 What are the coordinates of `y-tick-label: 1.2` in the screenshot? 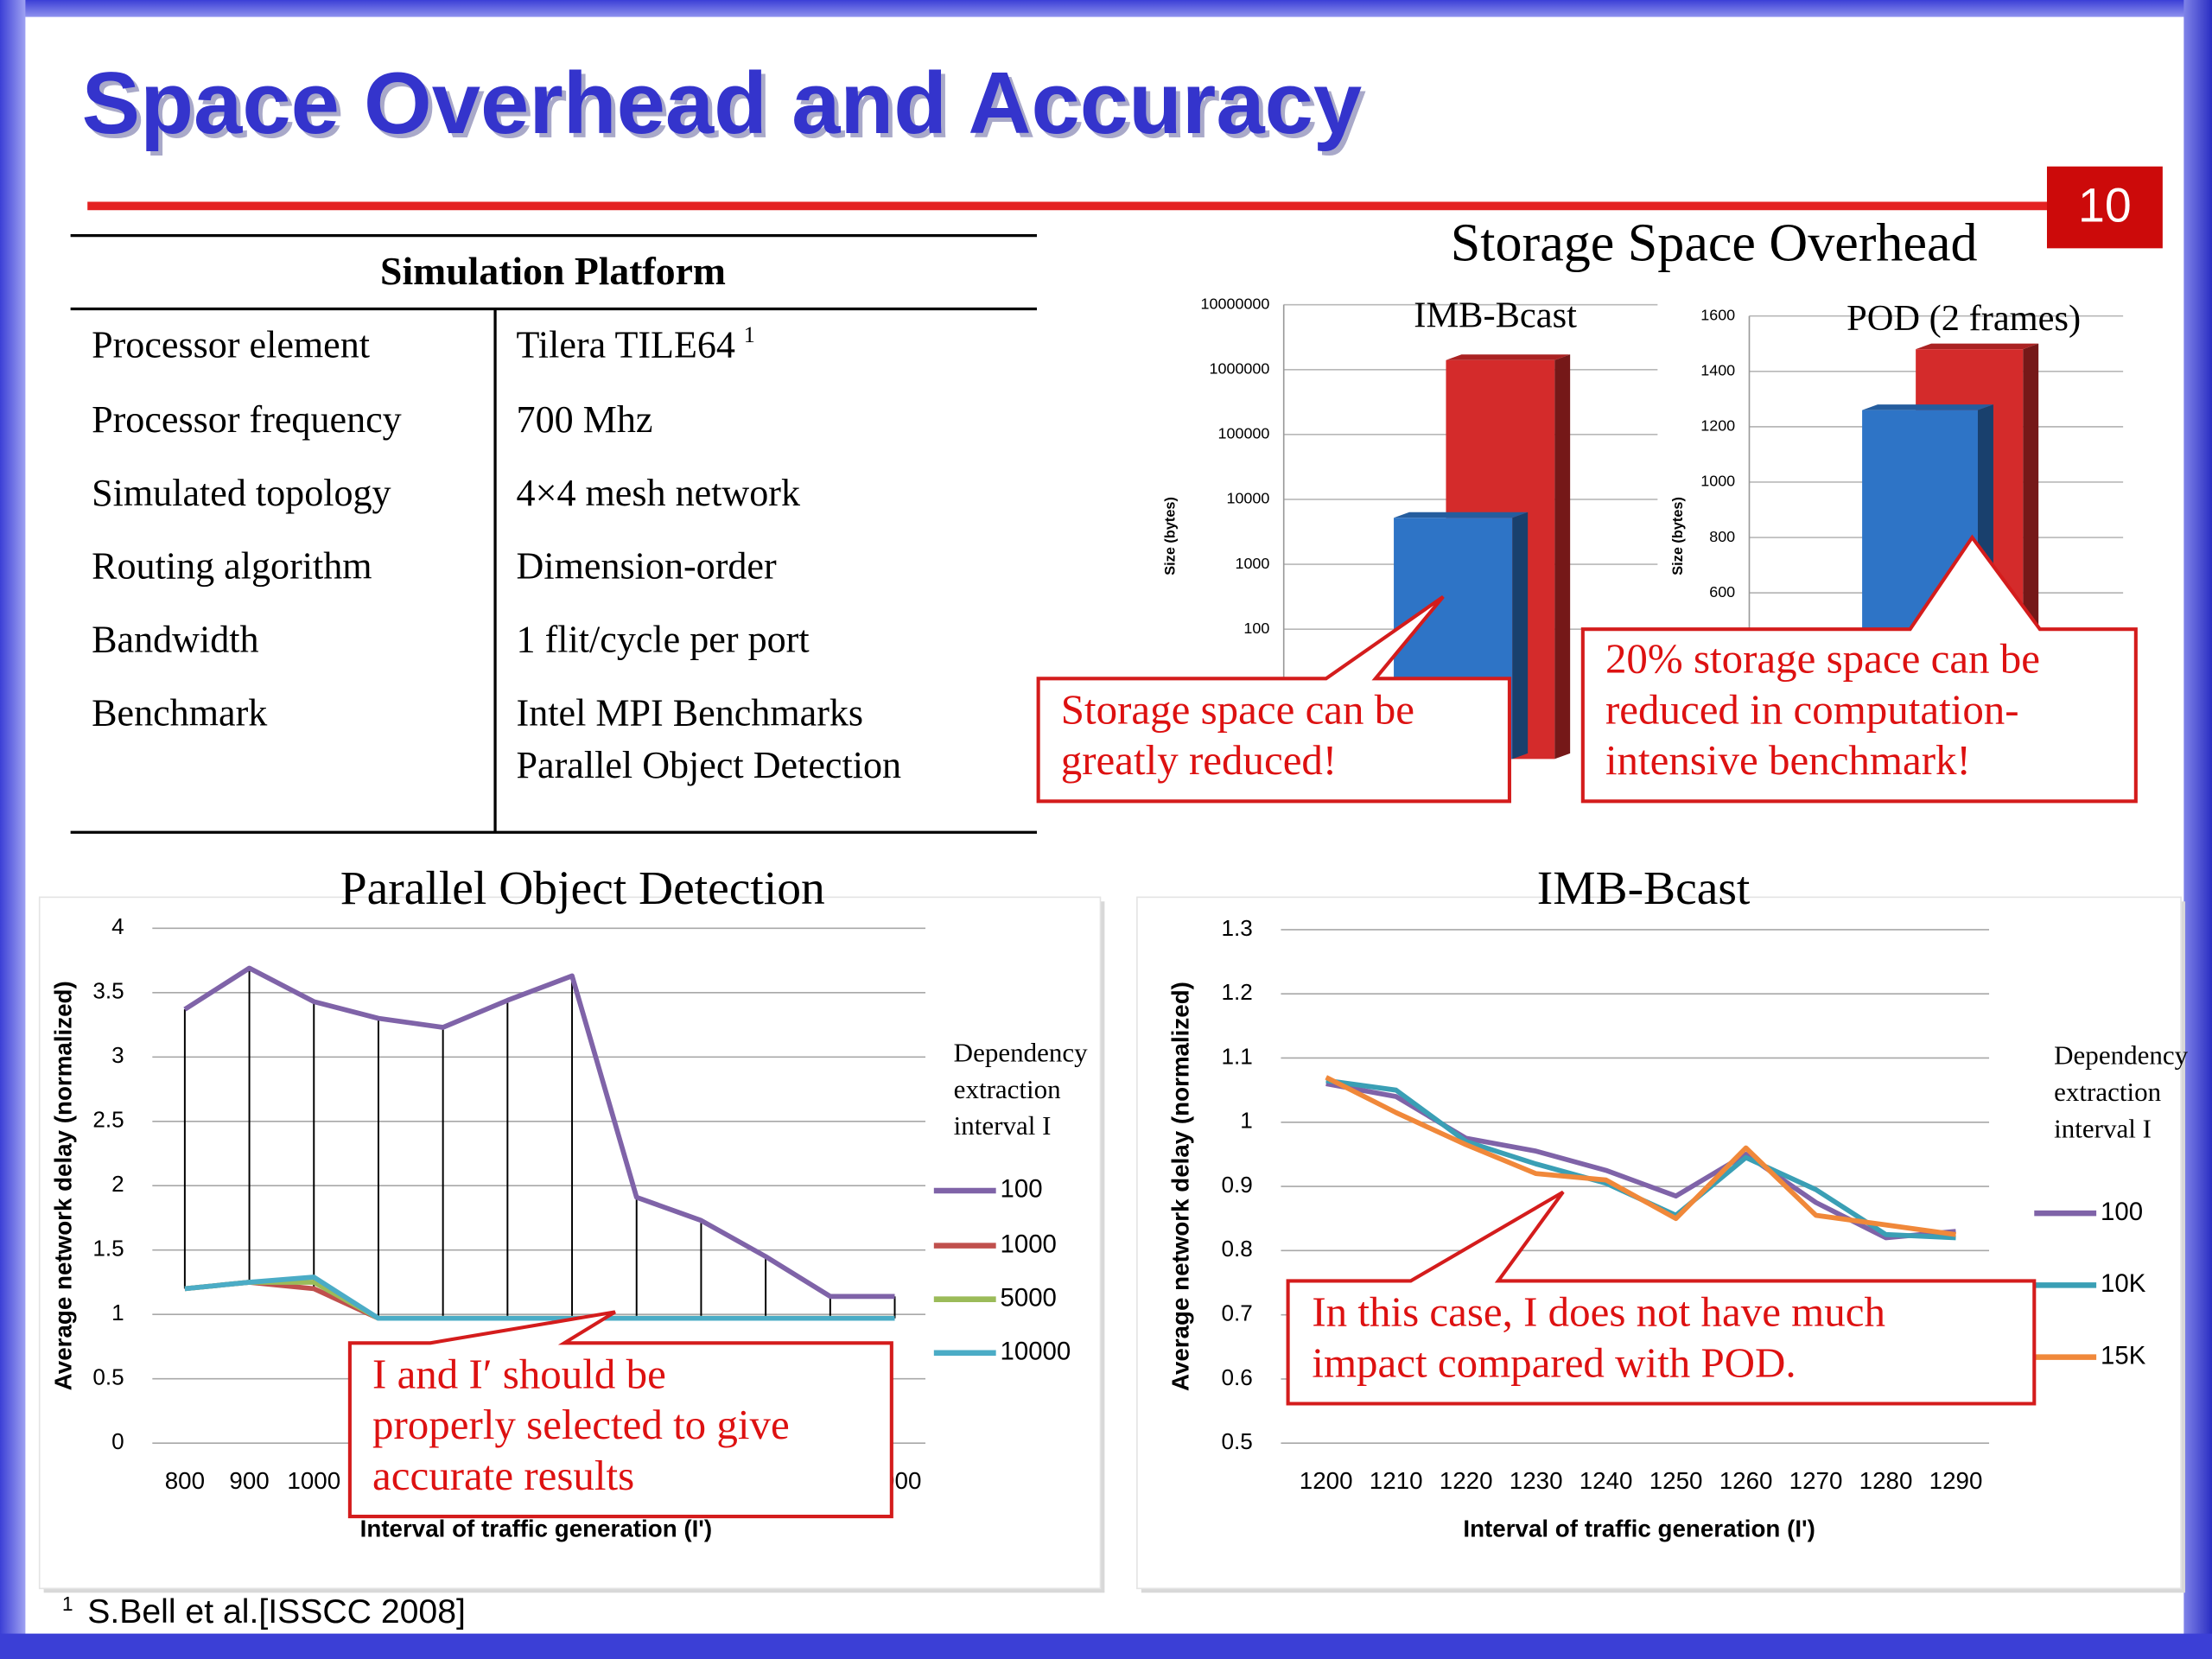 It's located at (1236, 992).